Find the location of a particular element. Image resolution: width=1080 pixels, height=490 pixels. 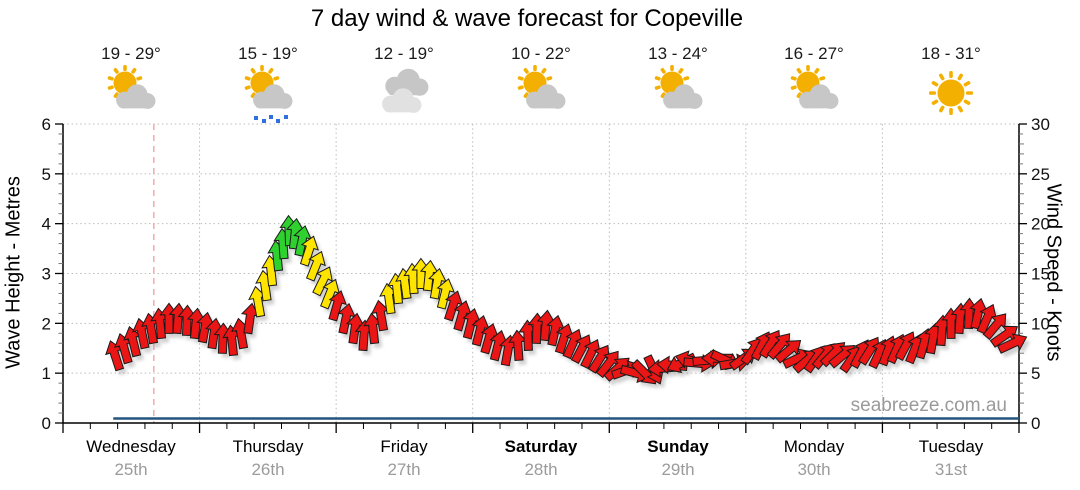

temperature-range: 10 - 22° is located at coordinates (541, 53).